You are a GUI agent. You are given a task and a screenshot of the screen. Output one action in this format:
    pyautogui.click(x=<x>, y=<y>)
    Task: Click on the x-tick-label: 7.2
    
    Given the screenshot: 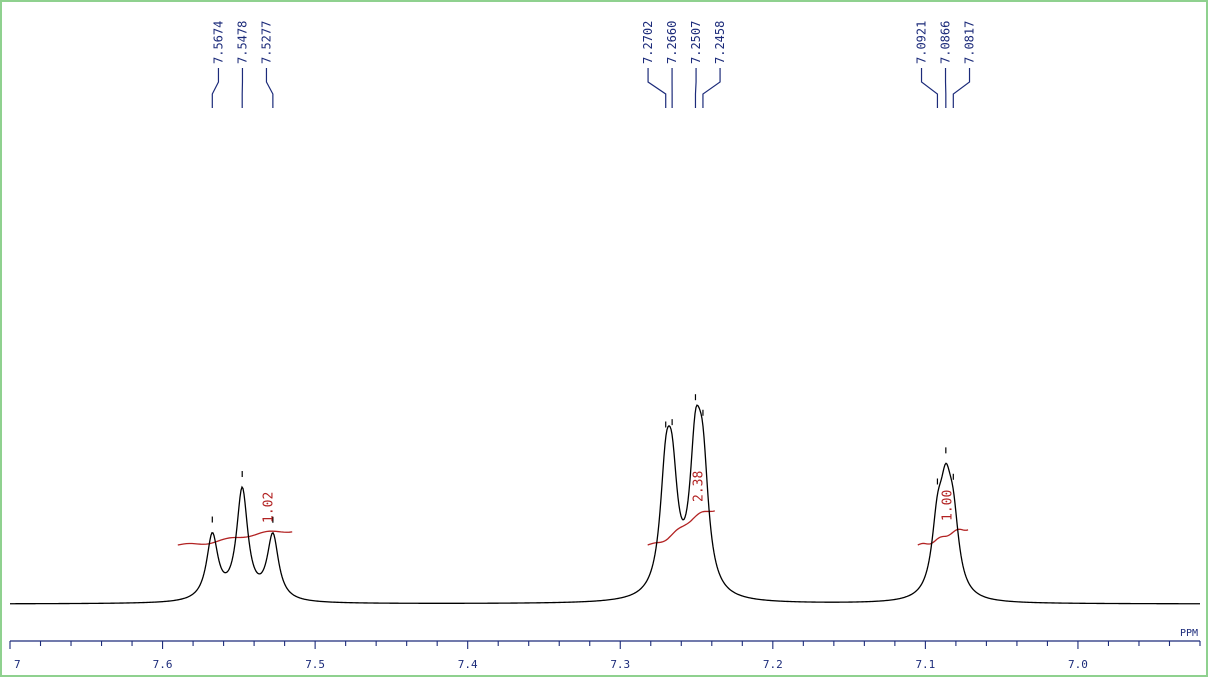 What is the action you would take?
    pyautogui.click(x=773, y=664)
    